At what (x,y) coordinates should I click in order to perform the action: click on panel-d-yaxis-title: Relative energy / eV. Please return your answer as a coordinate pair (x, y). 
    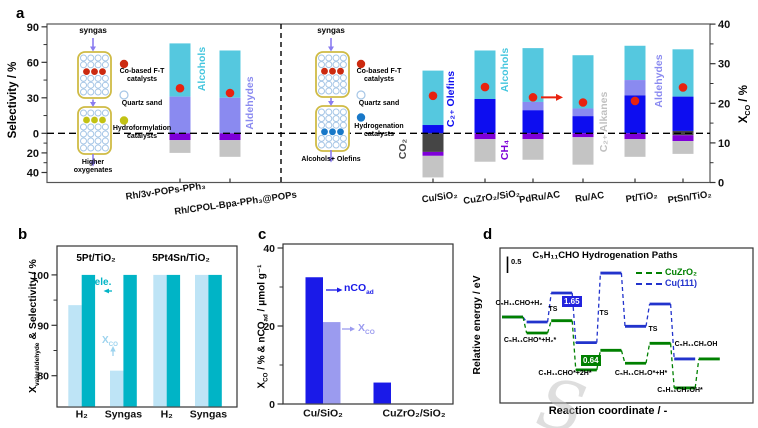
    Looking at the image, I should click on (477, 325).